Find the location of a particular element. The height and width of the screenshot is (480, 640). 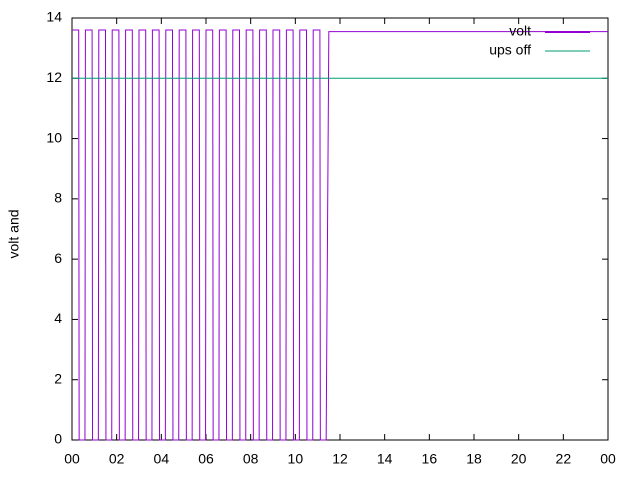

x-tick-label: 14 is located at coordinates (385, 459).